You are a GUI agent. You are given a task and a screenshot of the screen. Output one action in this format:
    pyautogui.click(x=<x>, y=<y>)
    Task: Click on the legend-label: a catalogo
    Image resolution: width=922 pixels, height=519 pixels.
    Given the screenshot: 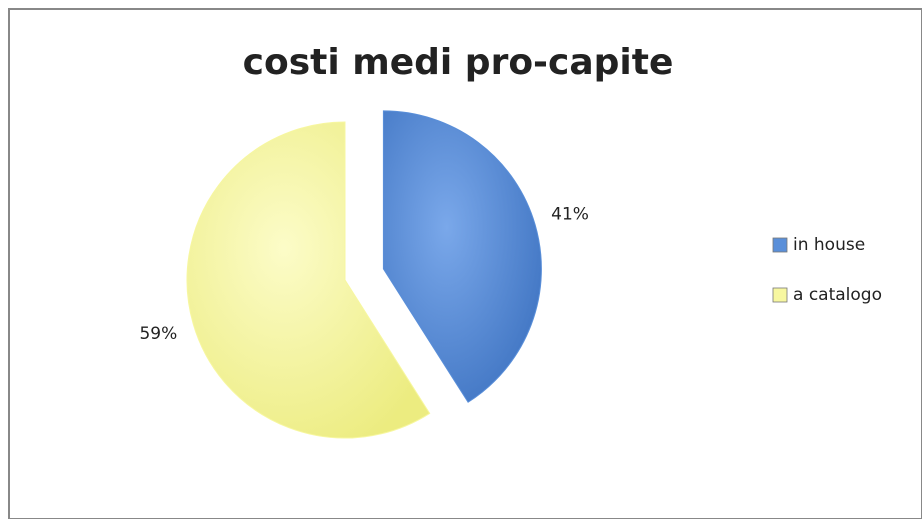 What is the action you would take?
    pyautogui.click(x=837, y=295)
    